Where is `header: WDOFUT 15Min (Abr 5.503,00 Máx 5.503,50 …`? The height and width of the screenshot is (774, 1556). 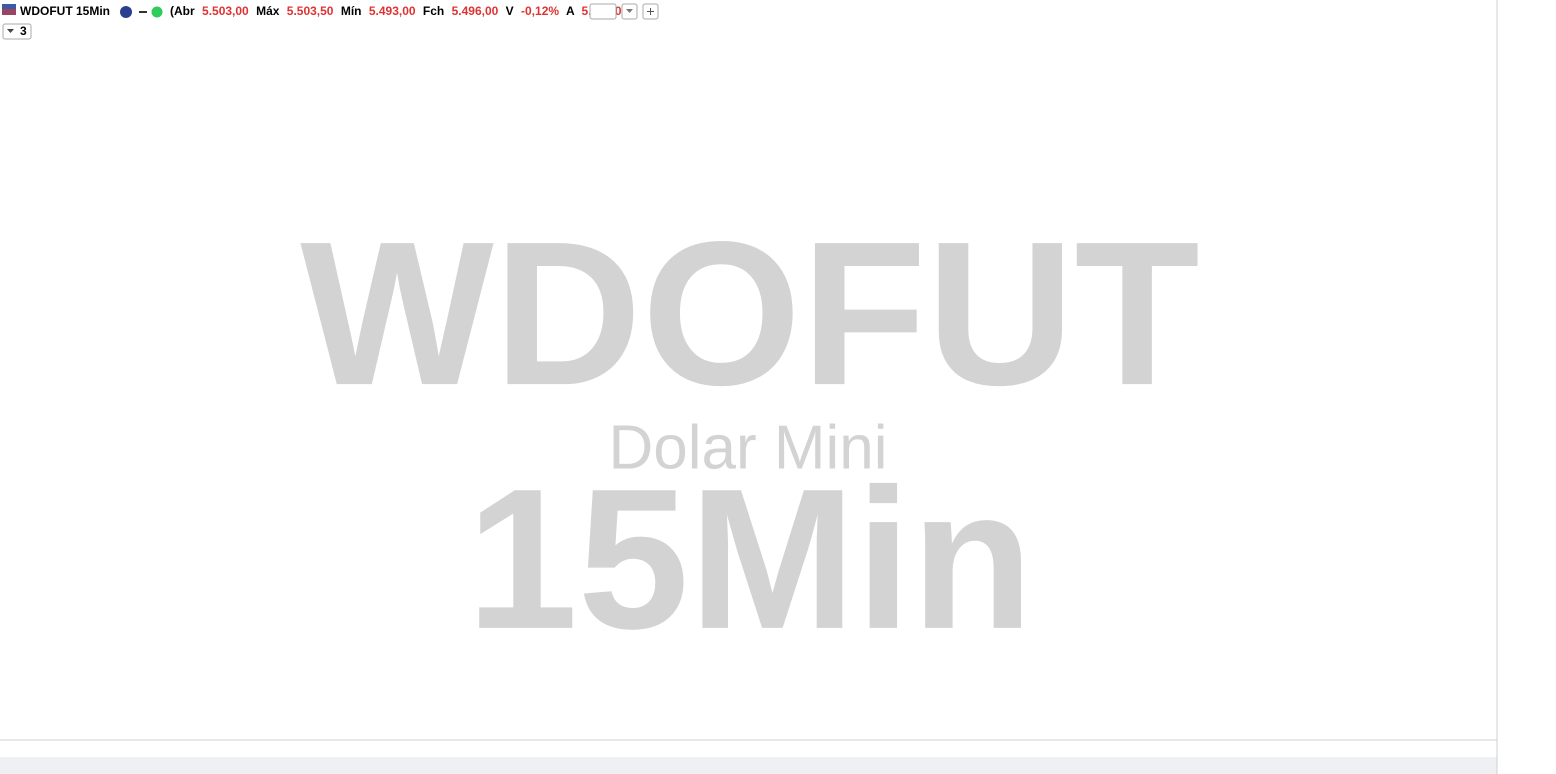 header: WDOFUT 15Min (Abr 5.503,00 Máx 5.503,50 … is located at coordinates (330, 21).